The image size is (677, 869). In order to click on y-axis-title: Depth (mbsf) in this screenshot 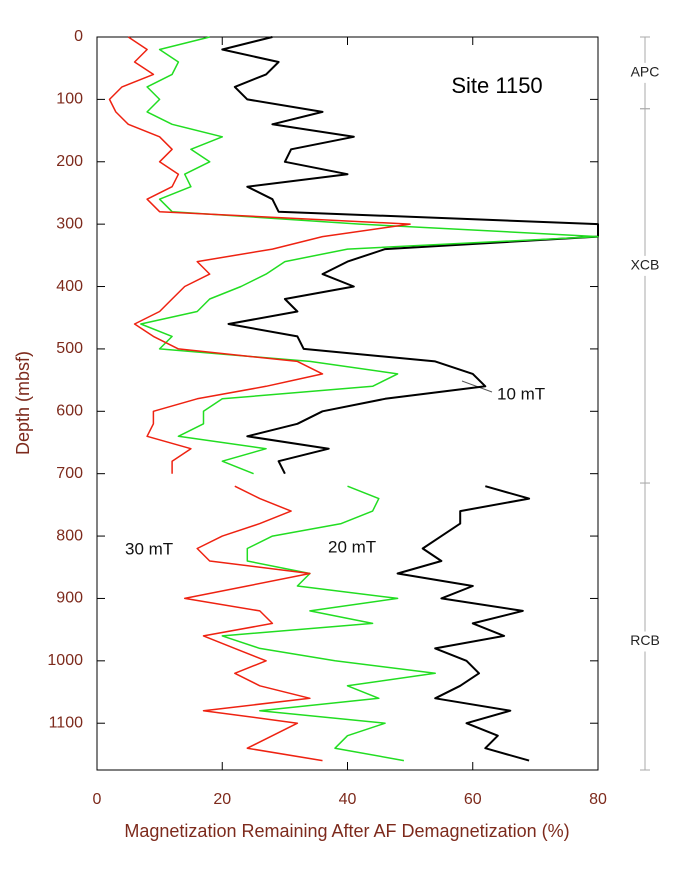, I will do `click(23, 403)`.